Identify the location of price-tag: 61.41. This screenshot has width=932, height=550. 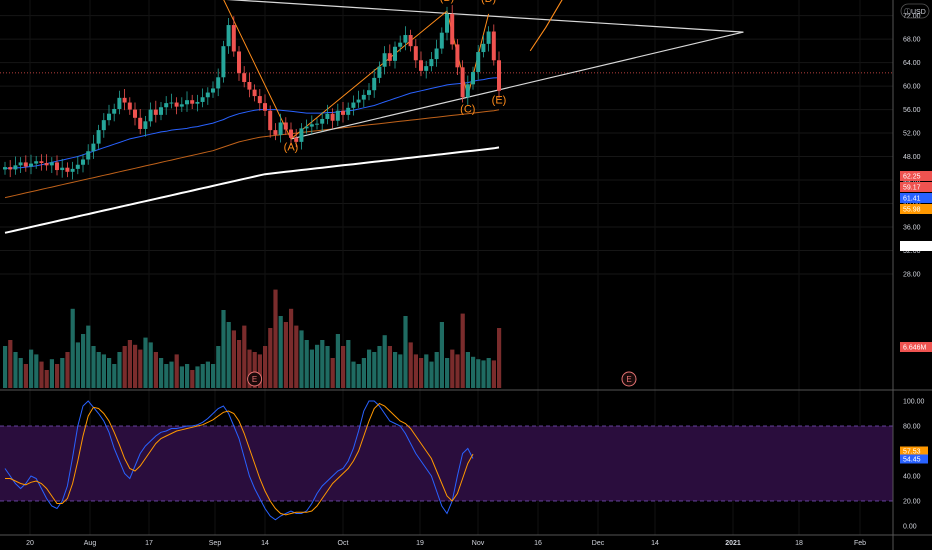
(916, 198).